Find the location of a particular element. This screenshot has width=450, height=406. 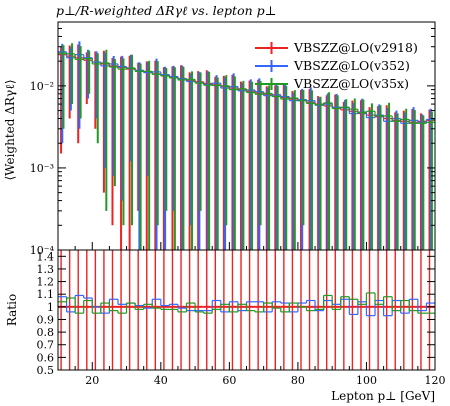

y-tick-label: 10⁻⁴ is located at coordinates (42, 250).